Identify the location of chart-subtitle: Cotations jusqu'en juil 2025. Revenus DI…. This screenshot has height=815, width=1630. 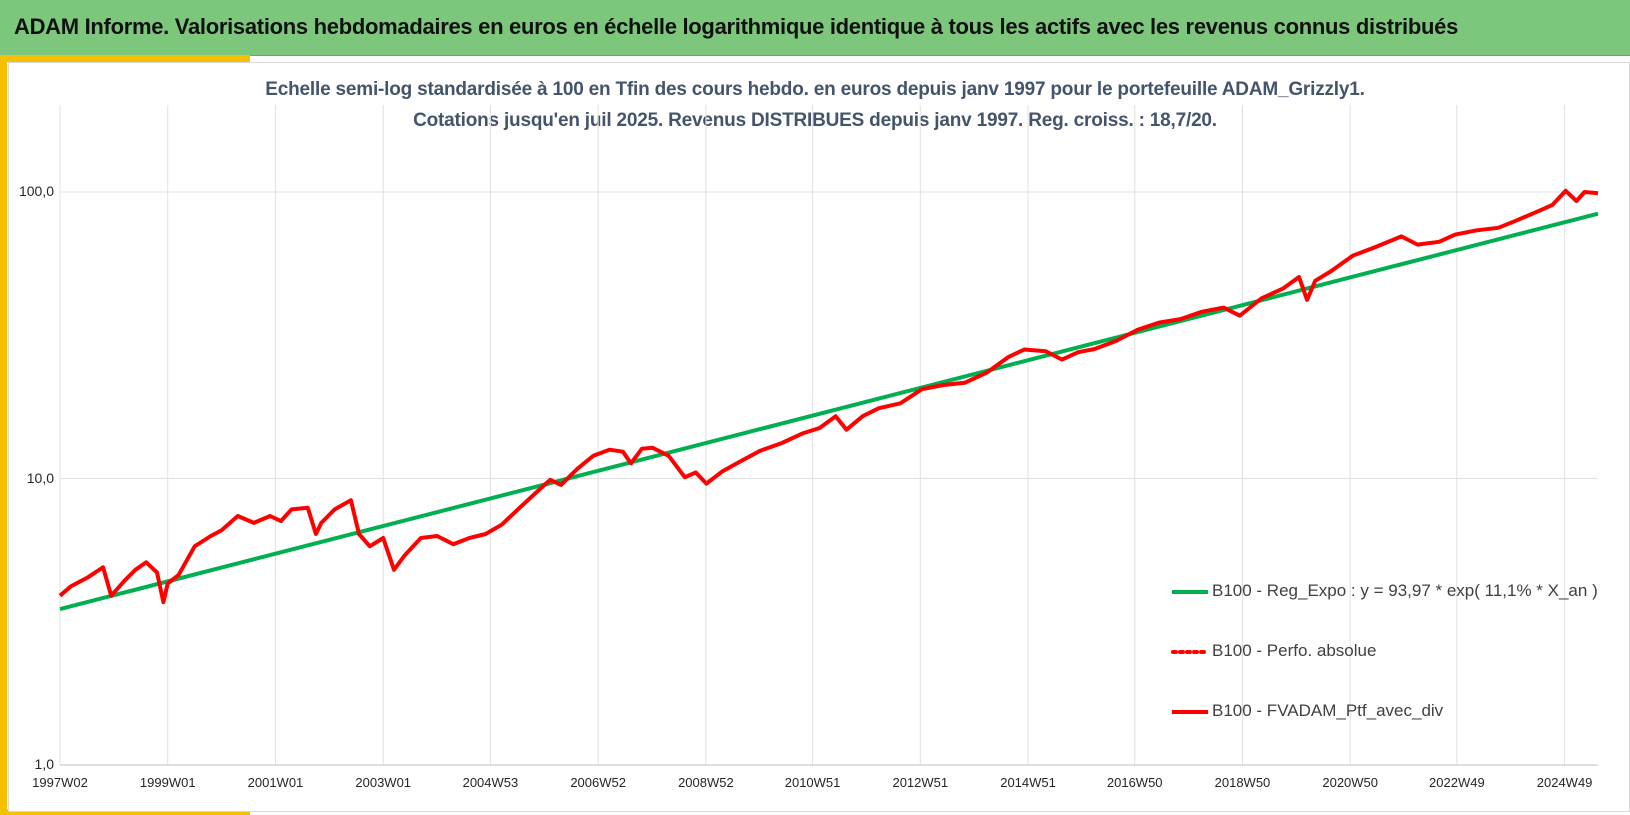
(815, 120).